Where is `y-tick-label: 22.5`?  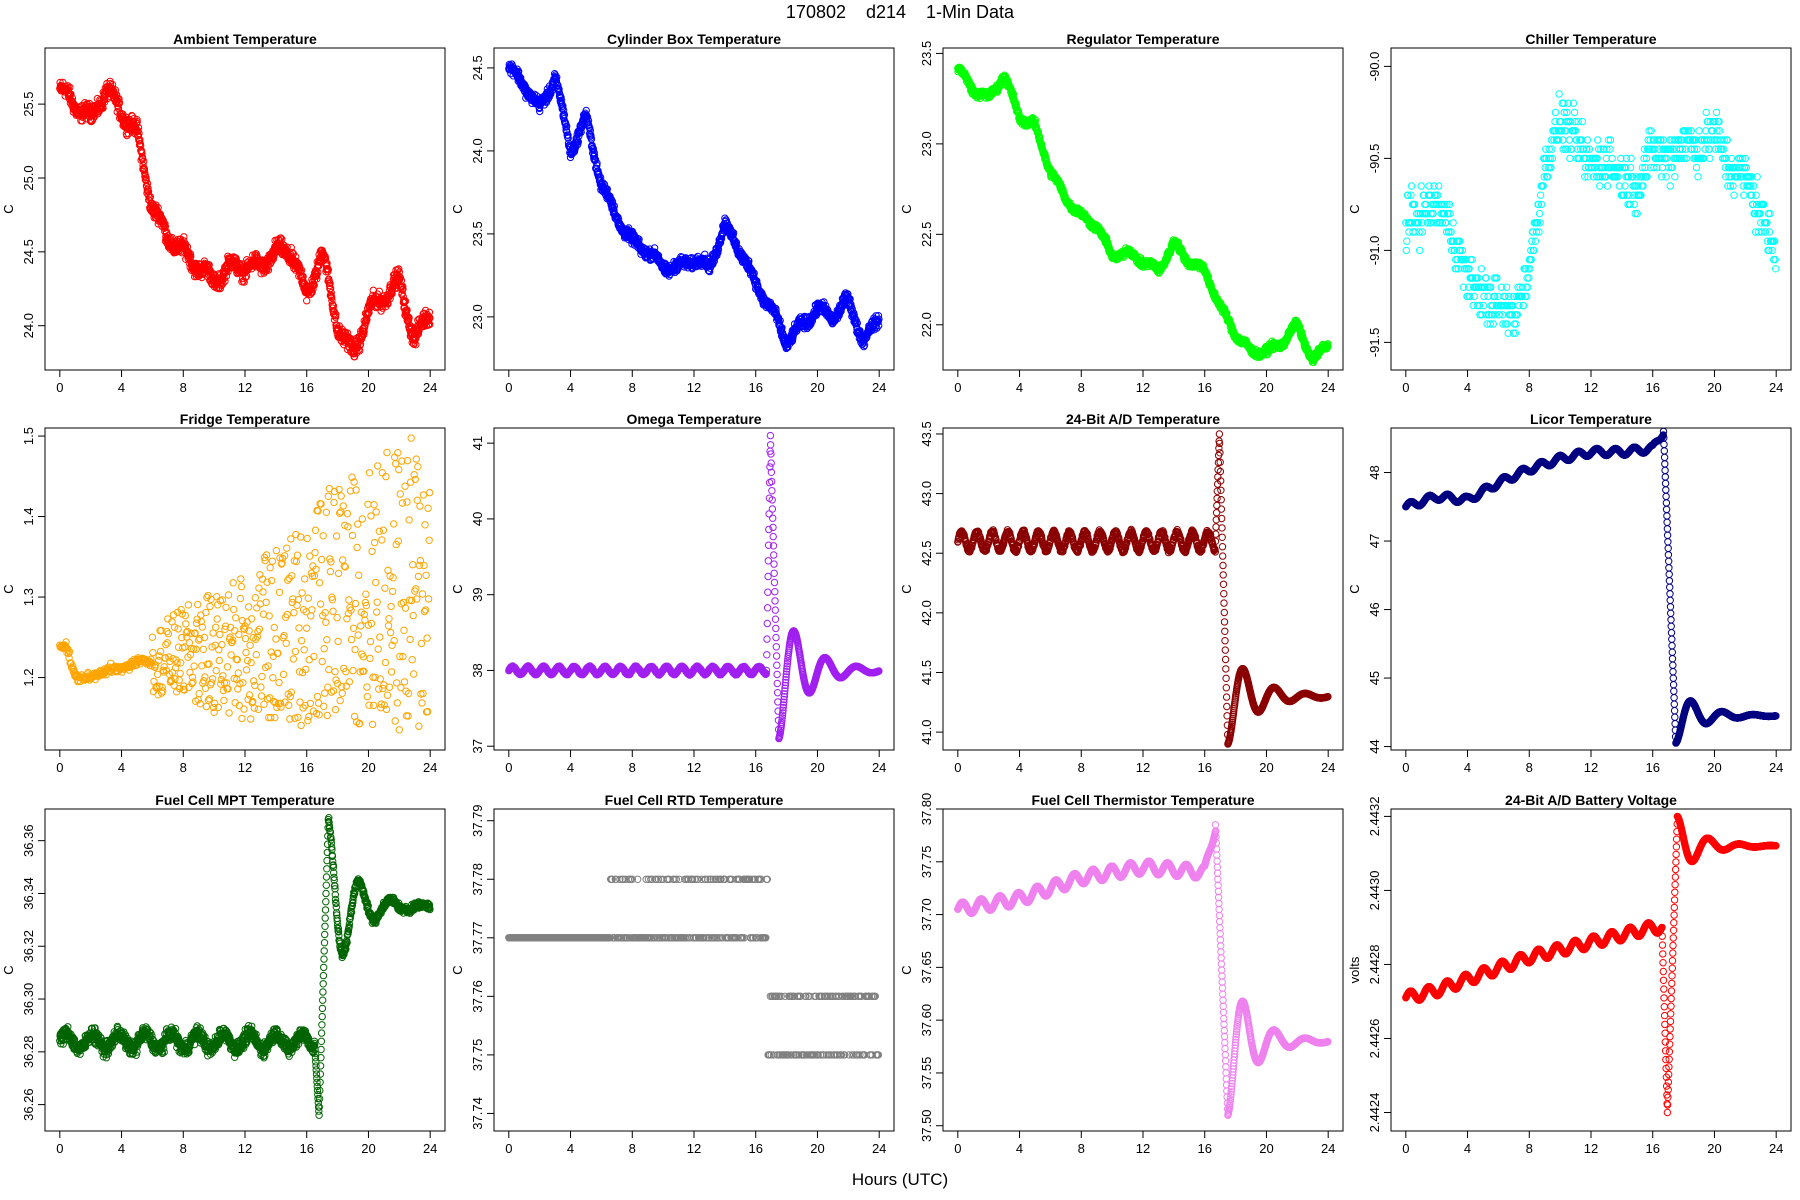 y-tick-label: 22.5 is located at coordinates (926, 234).